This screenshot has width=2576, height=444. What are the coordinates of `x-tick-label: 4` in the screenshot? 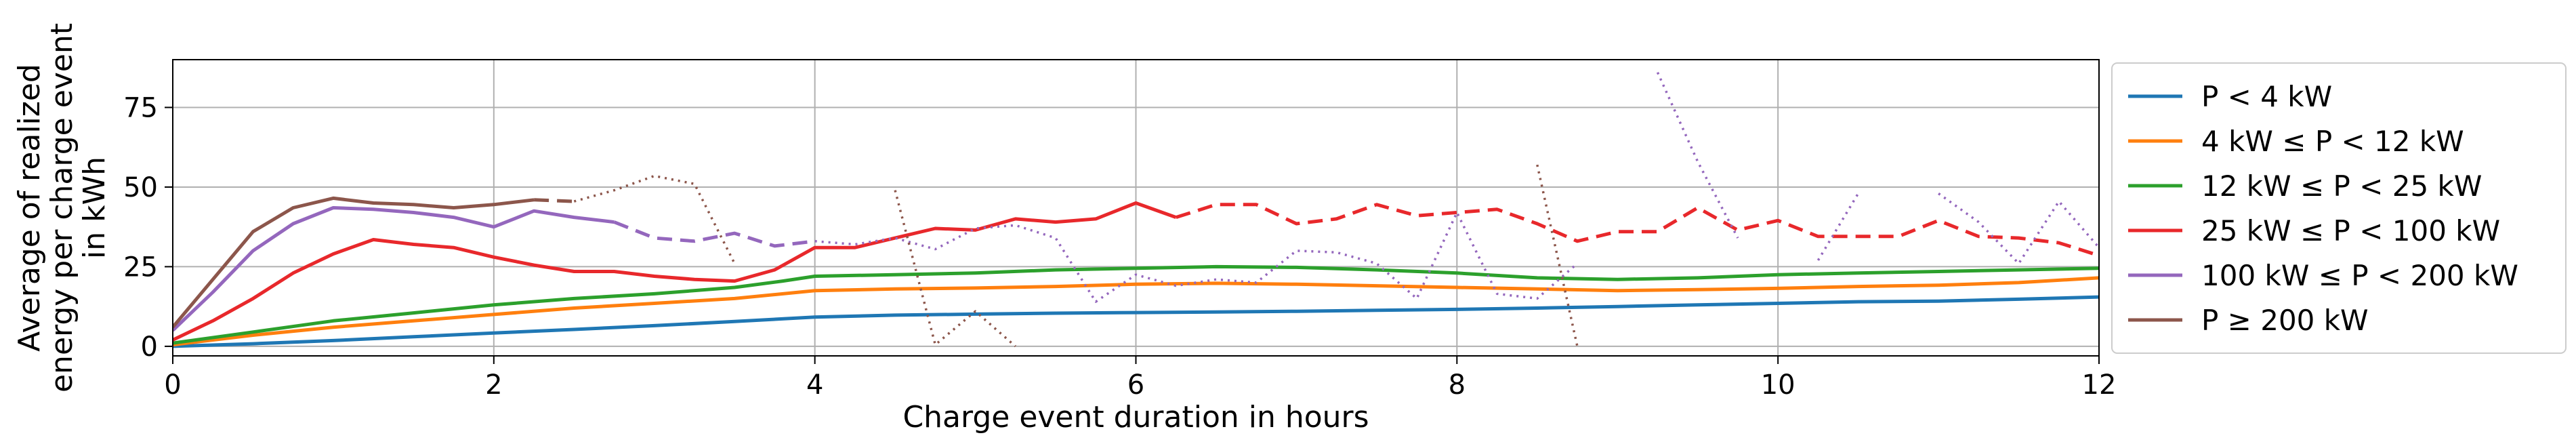 It's located at (814, 385).